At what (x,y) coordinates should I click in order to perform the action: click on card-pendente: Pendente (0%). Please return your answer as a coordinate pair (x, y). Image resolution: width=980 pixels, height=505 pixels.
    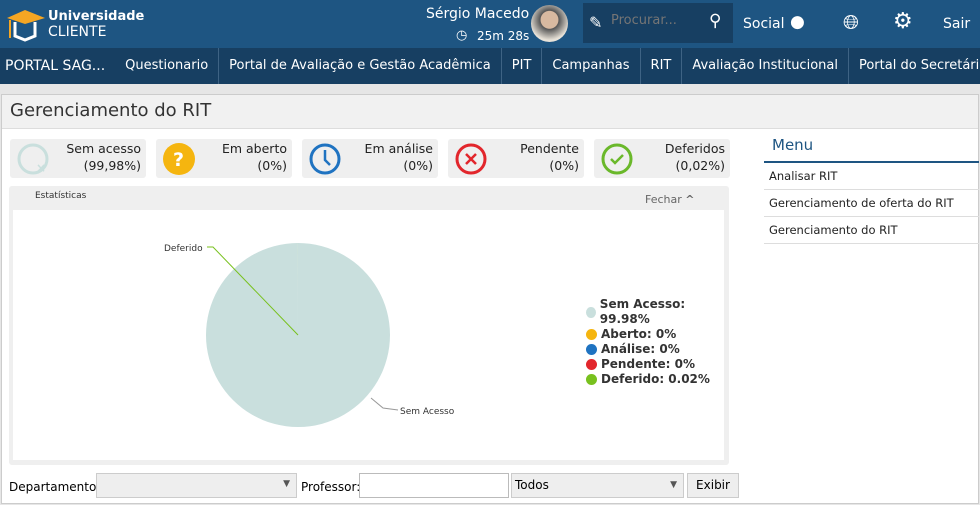
    Looking at the image, I should click on (516, 158).